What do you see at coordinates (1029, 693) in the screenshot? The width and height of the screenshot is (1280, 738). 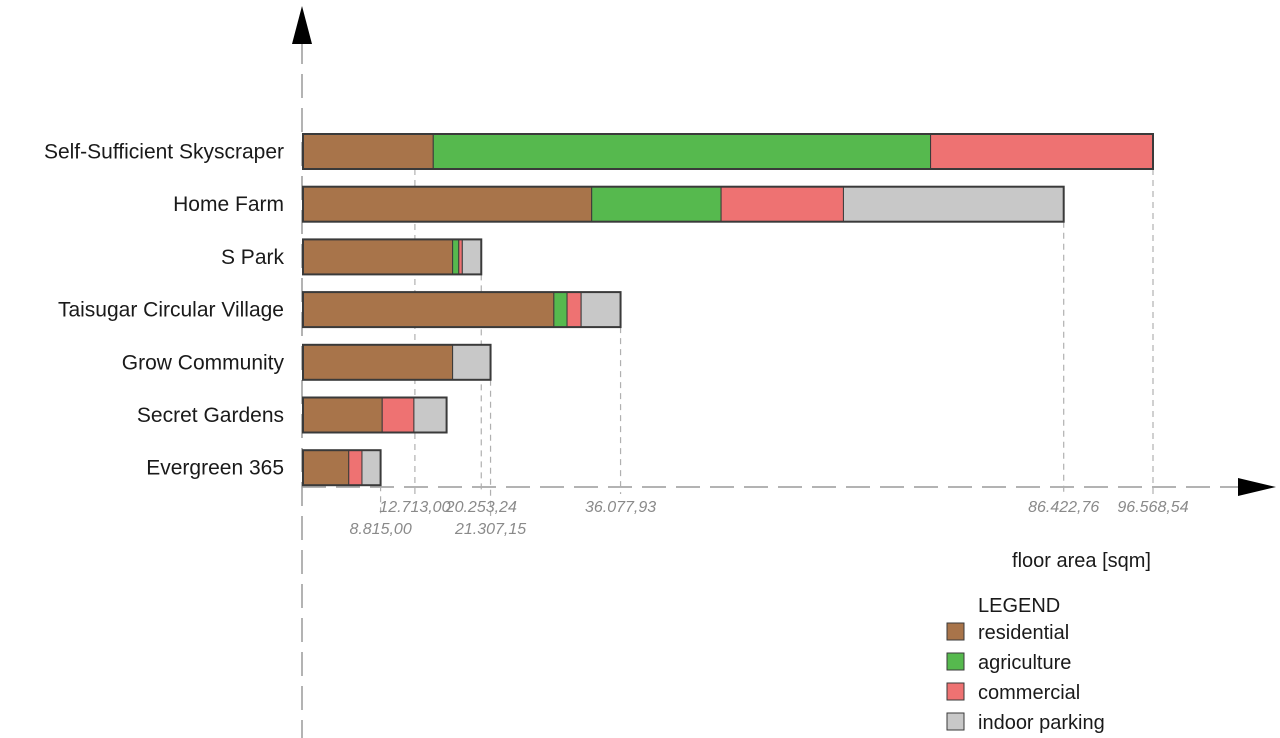 I see `legend-label-commercial: commercial` at bounding box center [1029, 693].